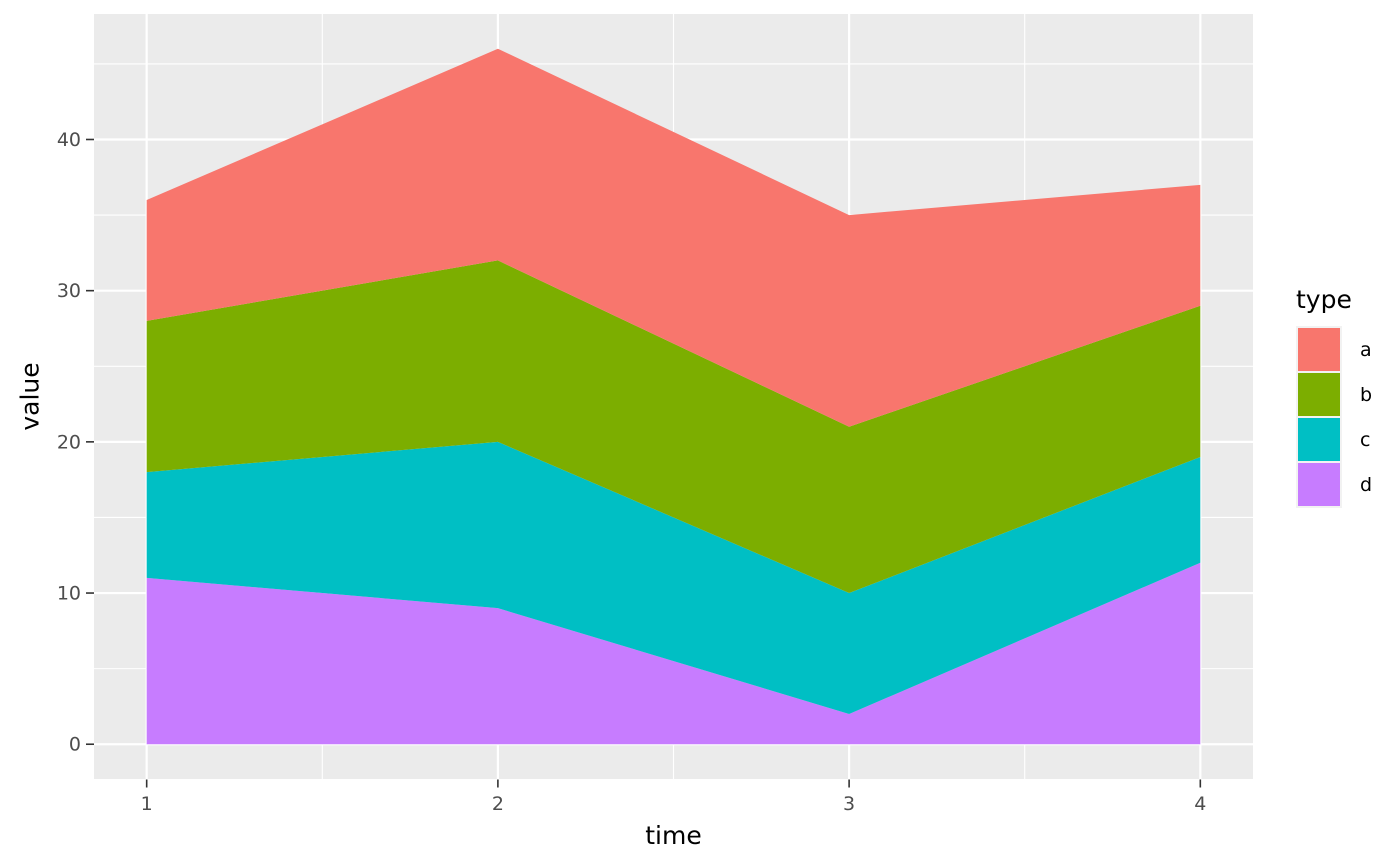  I want to click on x-tick-label: 2, so click(498, 804).